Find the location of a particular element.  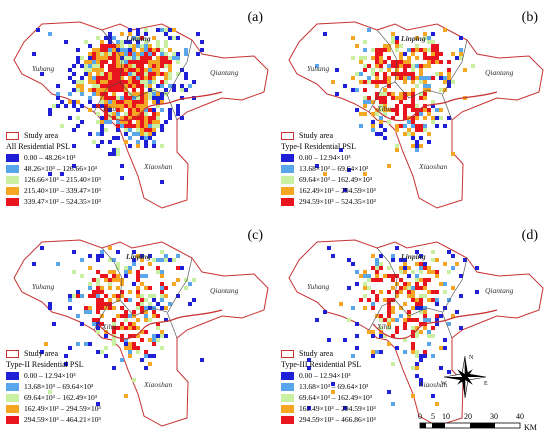

compass-e: E is located at coordinates (486, 384).